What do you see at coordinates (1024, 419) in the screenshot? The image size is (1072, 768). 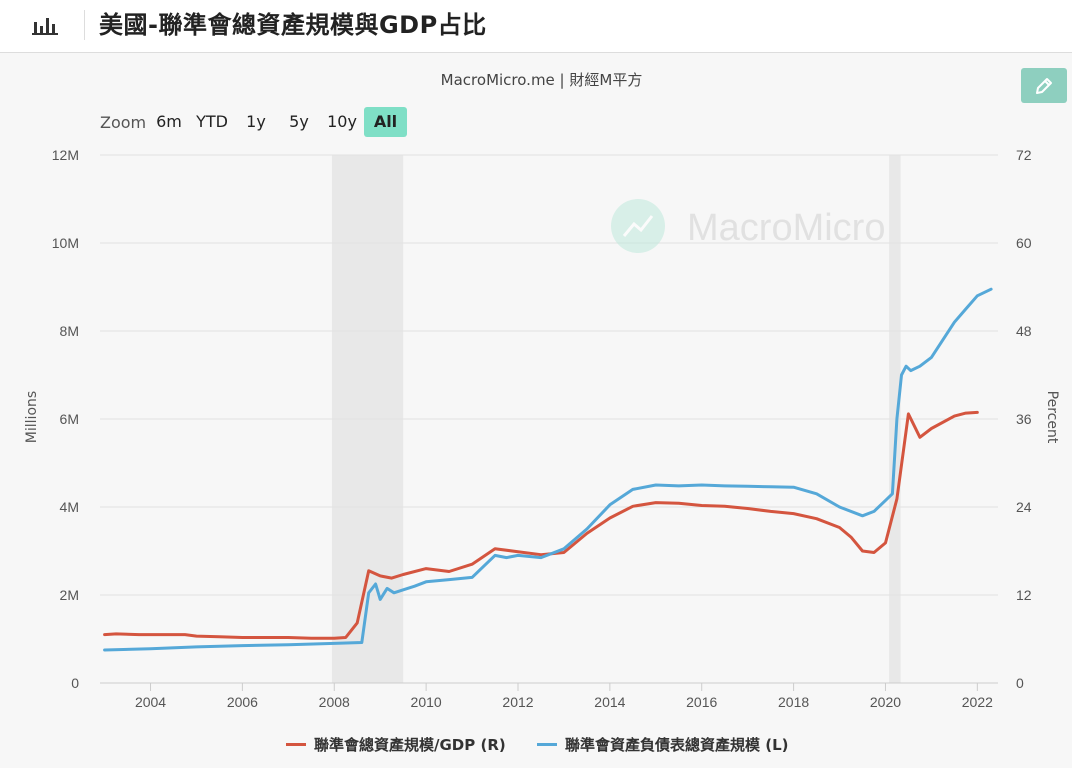 I see `y-right-tick-label: 36` at bounding box center [1024, 419].